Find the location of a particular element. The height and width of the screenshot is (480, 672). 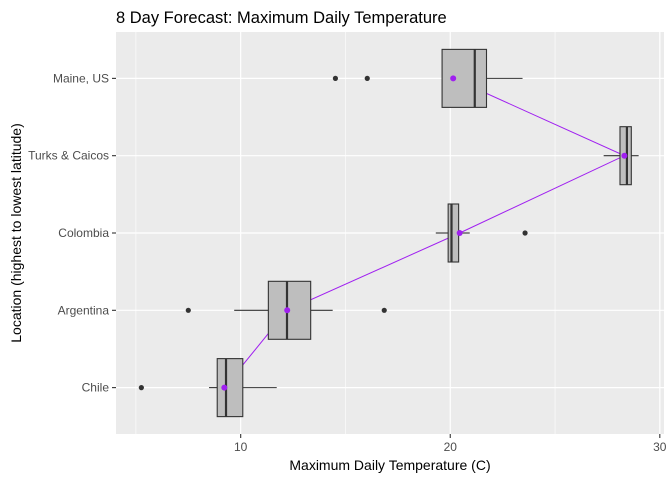

y-tick-label: Turks & Caicos is located at coordinates (68, 156).